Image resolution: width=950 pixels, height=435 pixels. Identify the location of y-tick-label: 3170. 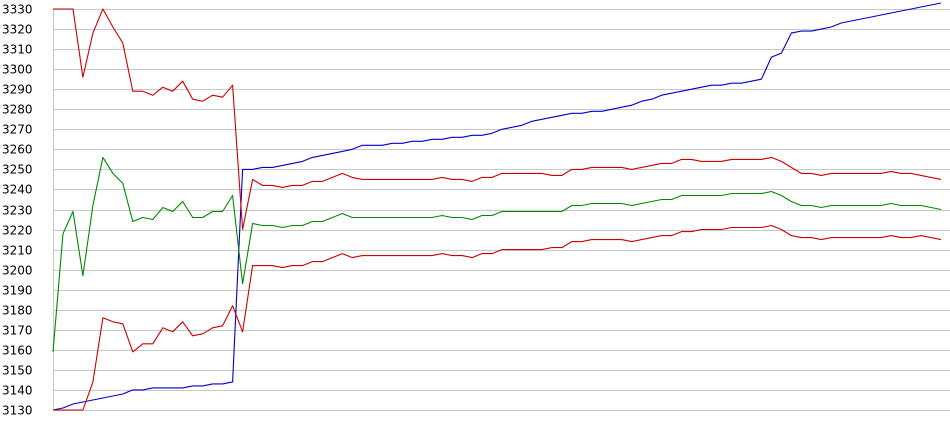
(17, 331).